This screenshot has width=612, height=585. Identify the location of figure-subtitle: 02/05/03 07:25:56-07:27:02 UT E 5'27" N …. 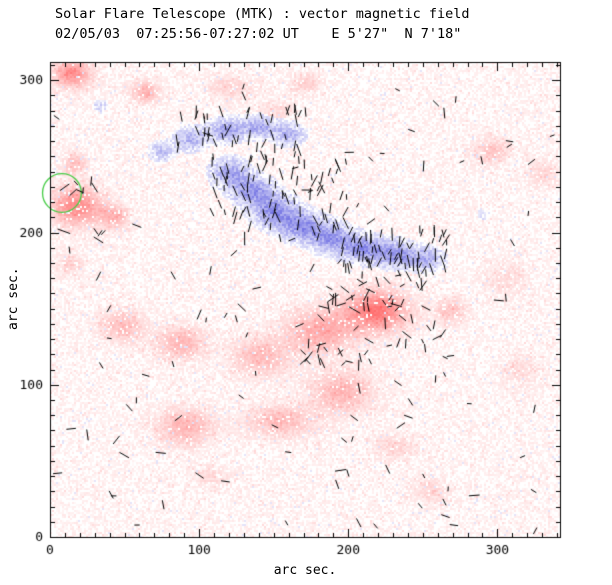
(258, 34).